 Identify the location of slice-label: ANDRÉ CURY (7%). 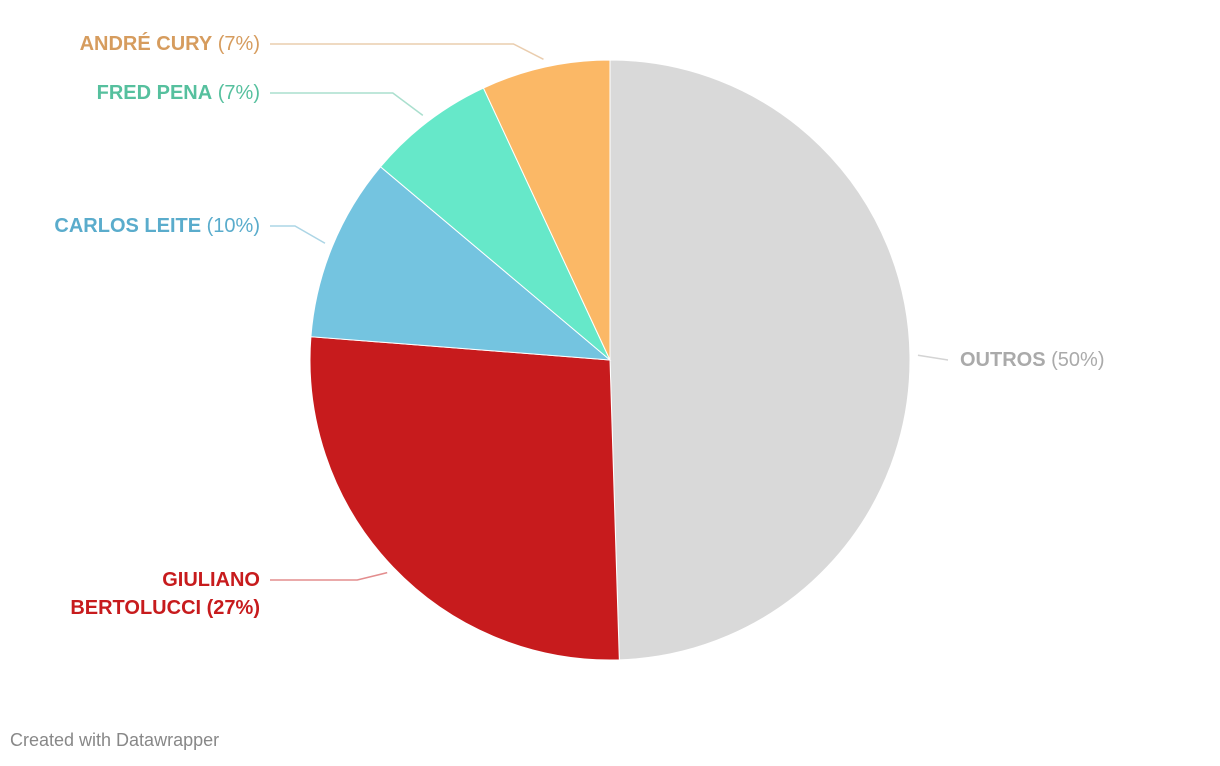
(130, 44).